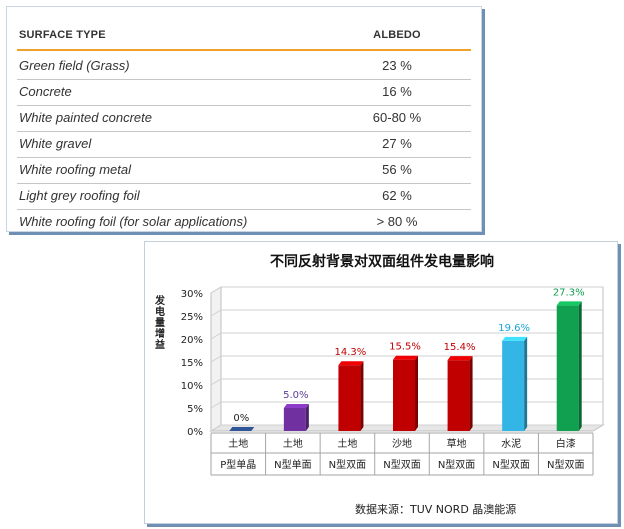 The image size is (624, 529). I want to click on table-row: White painted concrete 60-80 %, so click(244, 118).